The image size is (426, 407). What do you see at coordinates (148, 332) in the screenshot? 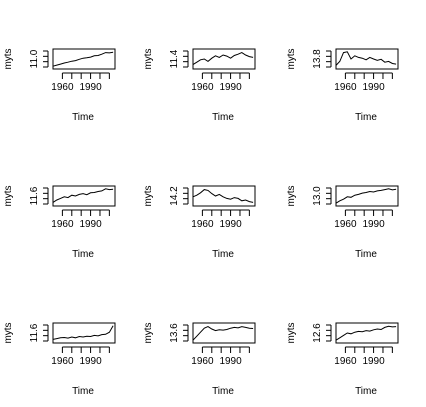
I see `y-axis-title-8: myts` at bounding box center [148, 332].